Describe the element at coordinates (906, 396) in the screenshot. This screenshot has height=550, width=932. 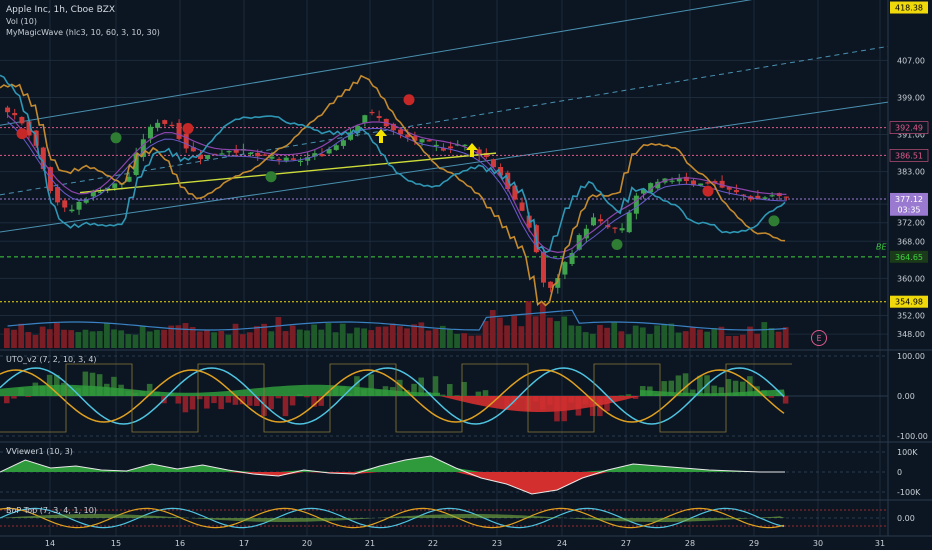
I see `uto-tick-label: 0.00` at that location.